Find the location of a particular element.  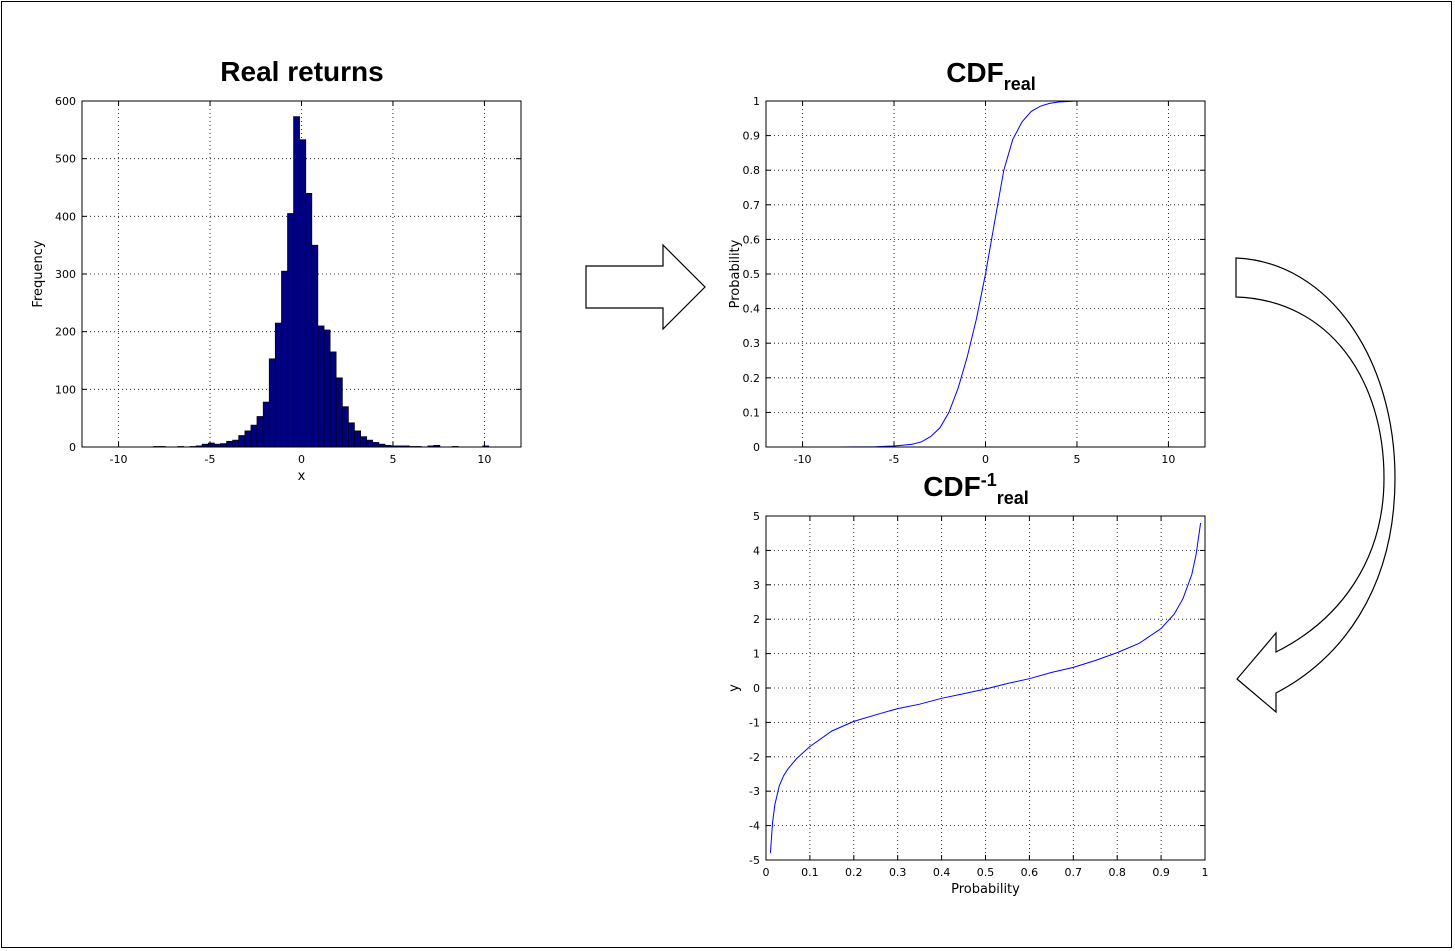

y-tick-label: 0.7 is located at coordinates (752, 205).